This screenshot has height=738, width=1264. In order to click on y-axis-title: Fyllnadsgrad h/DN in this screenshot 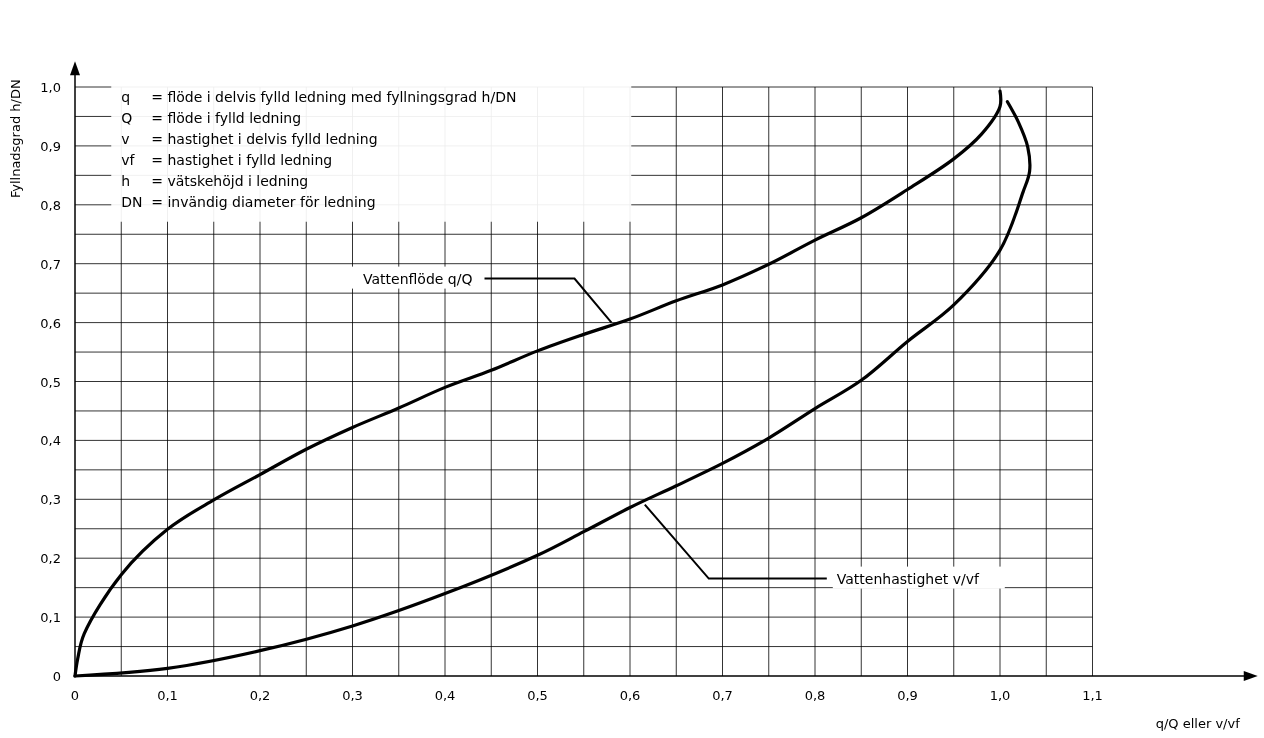, I will do `click(15, 139)`.